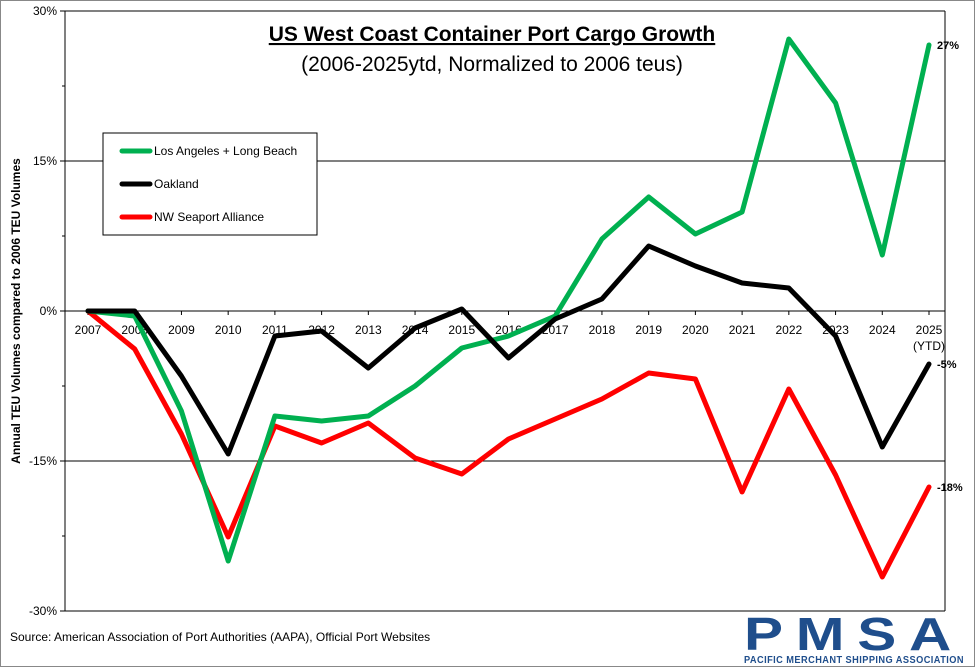 This screenshot has width=975, height=667. Describe the element at coordinates (88, 330) in the screenshot. I see `x-tick-label: 2007` at that location.